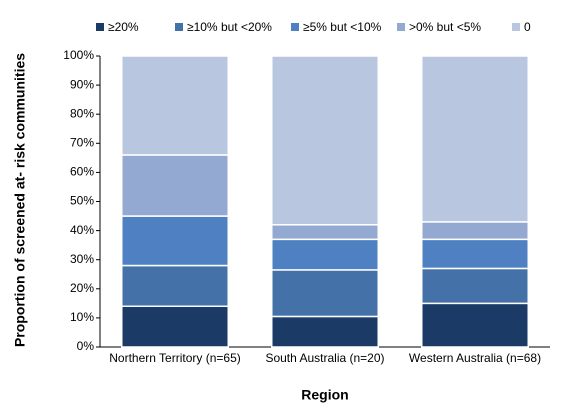 This screenshot has height=405, width=566. What do you see at coordinates (123, 27) in the screenshot?
I see `legend-label: ≥20%` at bounding box center [123, 27].